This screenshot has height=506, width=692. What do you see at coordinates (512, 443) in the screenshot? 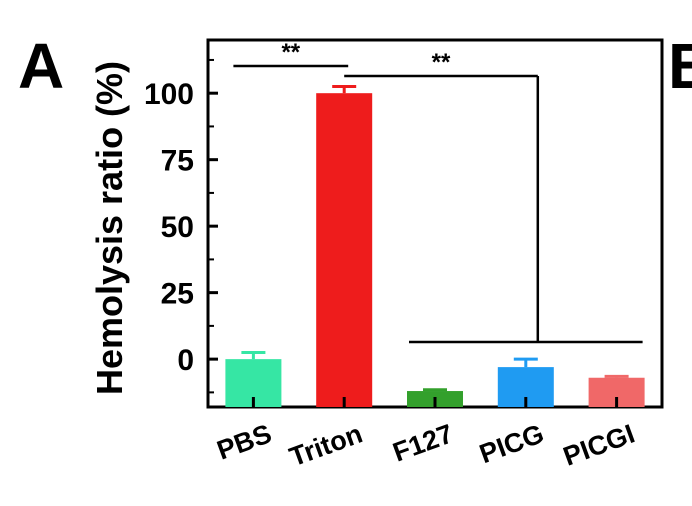
I see `x-tick-label-picg: PICG` at bounding box center [512, 443].